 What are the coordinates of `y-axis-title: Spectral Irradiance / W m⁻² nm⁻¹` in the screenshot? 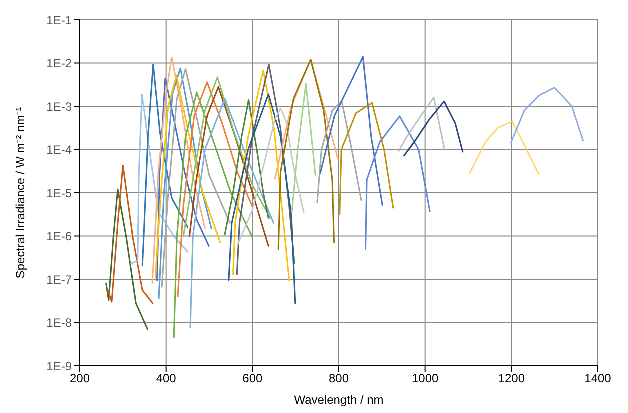 It's located at (20, 193).